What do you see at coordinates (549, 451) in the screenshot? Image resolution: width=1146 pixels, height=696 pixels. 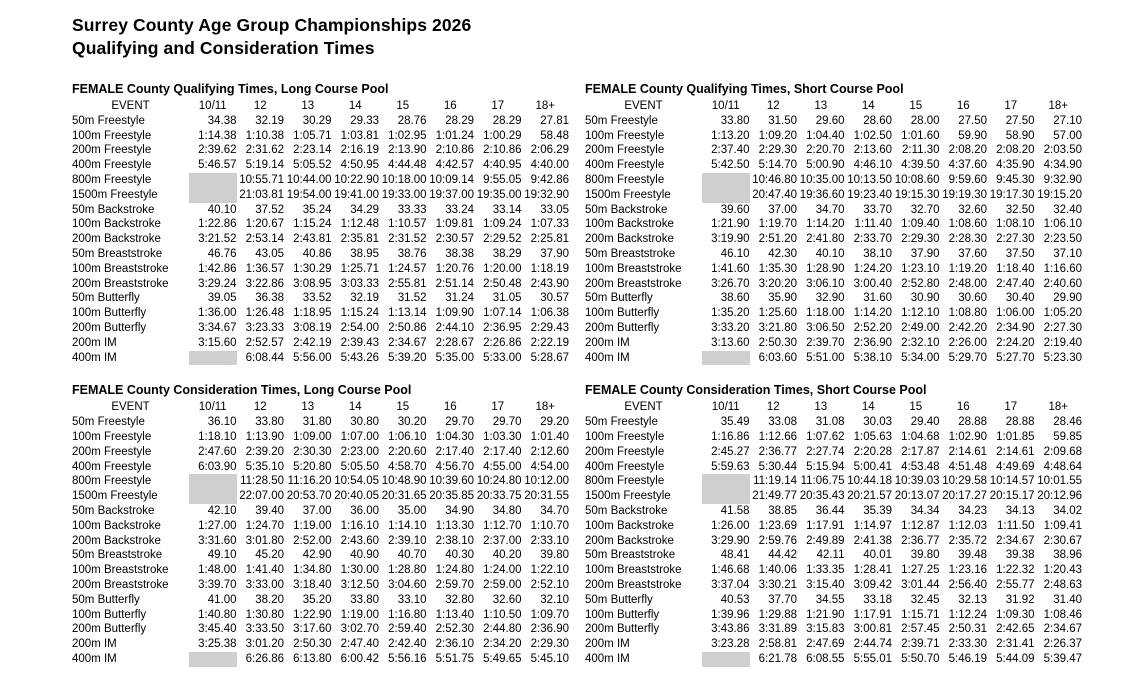 I see `time-cell: 2:12.60` at bounding box center [549, 451].